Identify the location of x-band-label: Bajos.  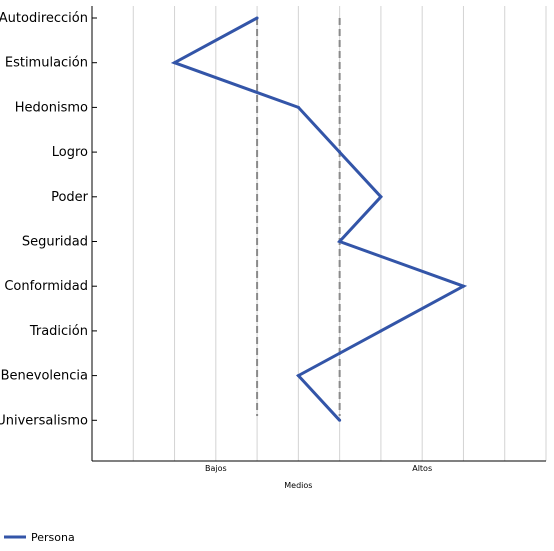
(216, 468).